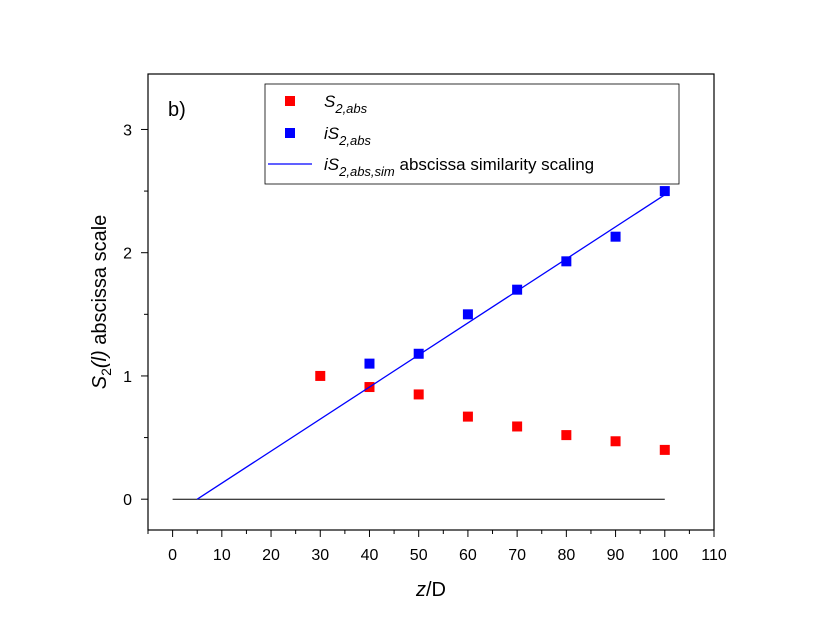  What do you see at coordinates (616, 555) in the screenshot?
I see `x-tick-label: 90` at bounding box center [616, 555].